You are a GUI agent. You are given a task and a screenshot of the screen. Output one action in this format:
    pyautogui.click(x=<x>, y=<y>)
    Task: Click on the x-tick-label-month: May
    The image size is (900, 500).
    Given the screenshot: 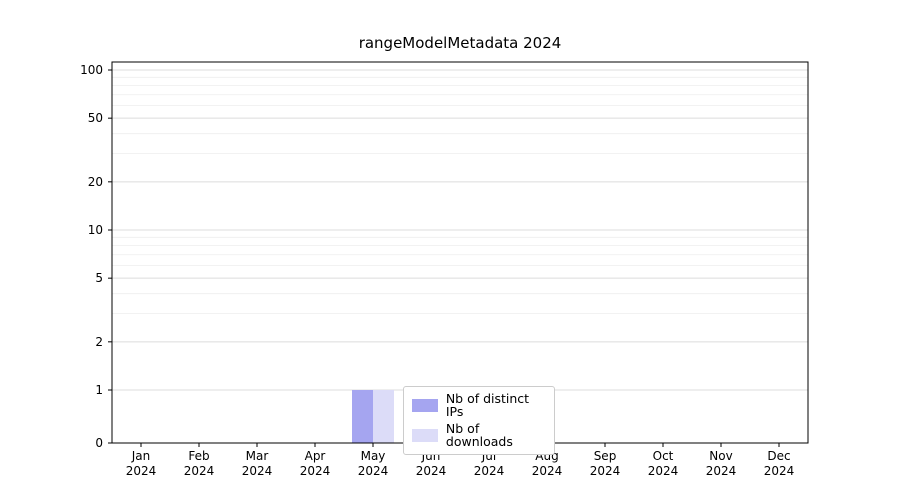 What is the action you would take?
    pyautogui.click(x=373, y=456)
    